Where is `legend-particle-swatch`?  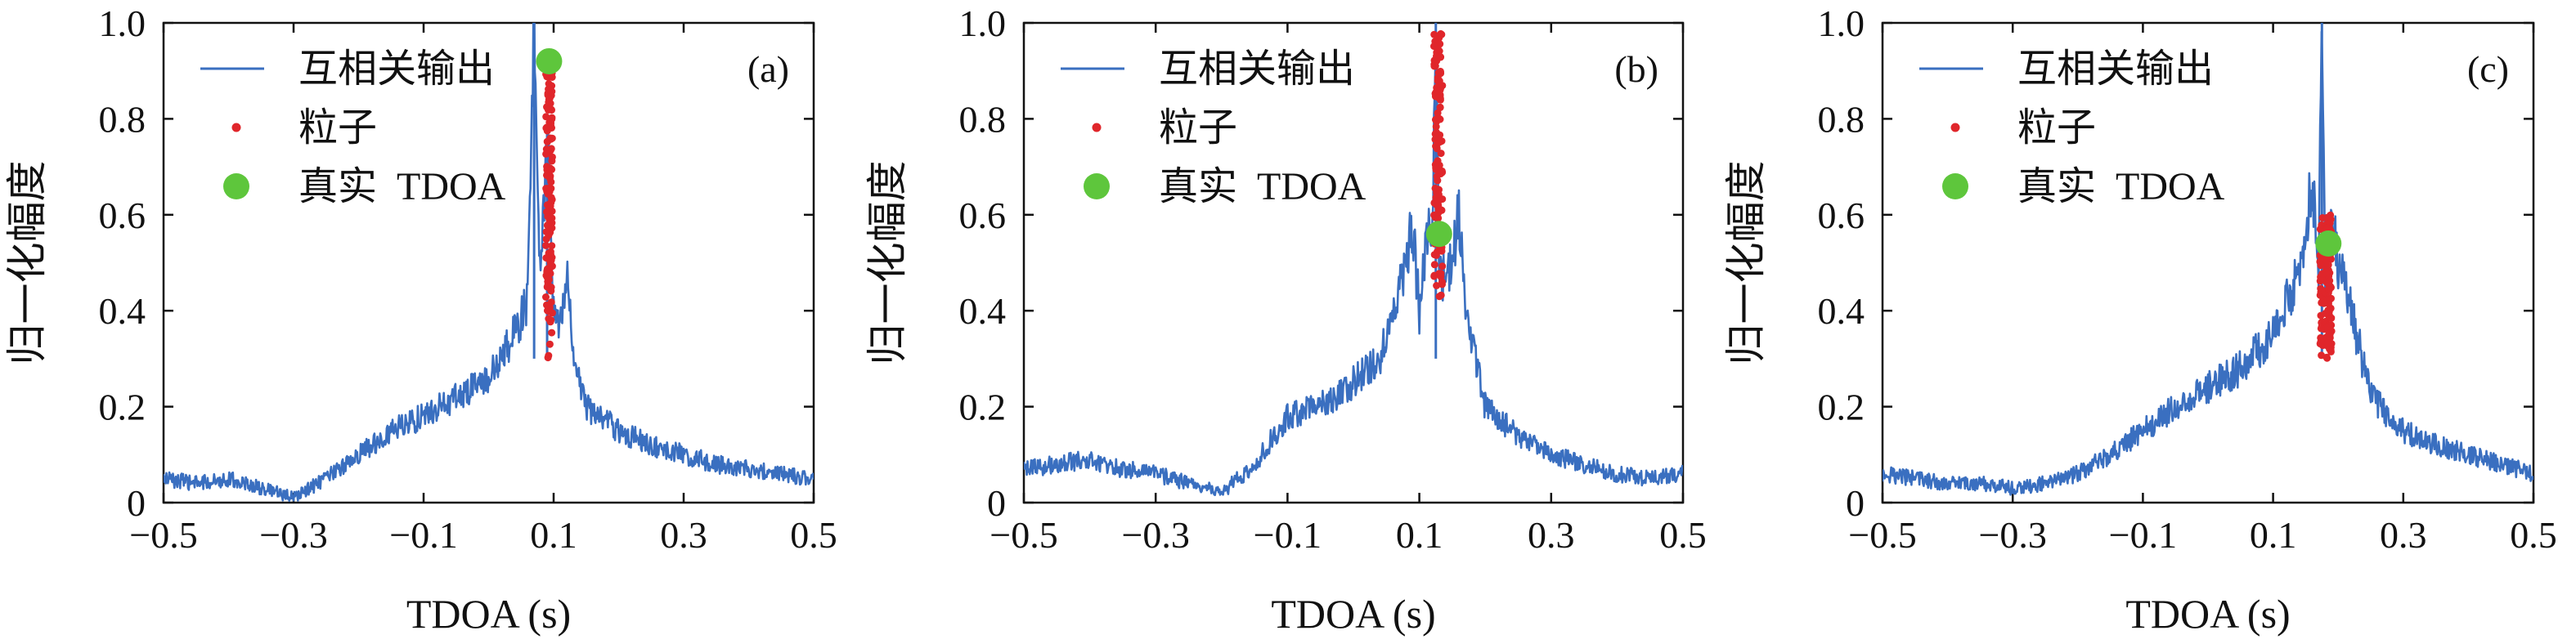
legend-particle-swatch is located at coordinates (1097, 127).